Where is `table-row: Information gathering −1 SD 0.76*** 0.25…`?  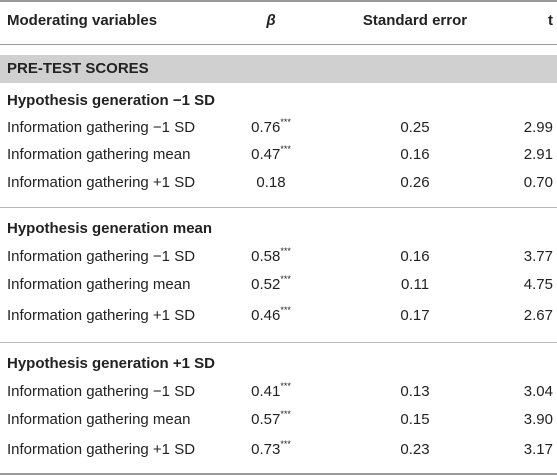 table-row: Information gathering −1 SD 0.76*** 0.25… is located at coordinates (278, 128).